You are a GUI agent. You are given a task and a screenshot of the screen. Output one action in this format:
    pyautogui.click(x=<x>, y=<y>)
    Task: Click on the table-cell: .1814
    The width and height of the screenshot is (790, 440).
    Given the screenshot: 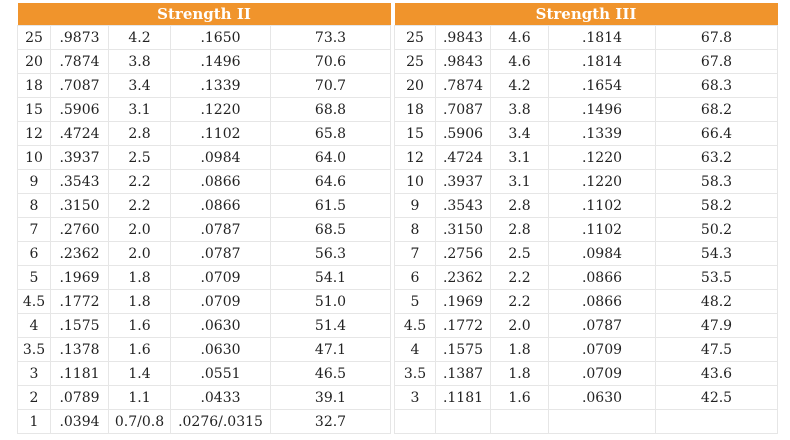 What is the action you would take?
    pyautogui.click(x=602, y=37)
    